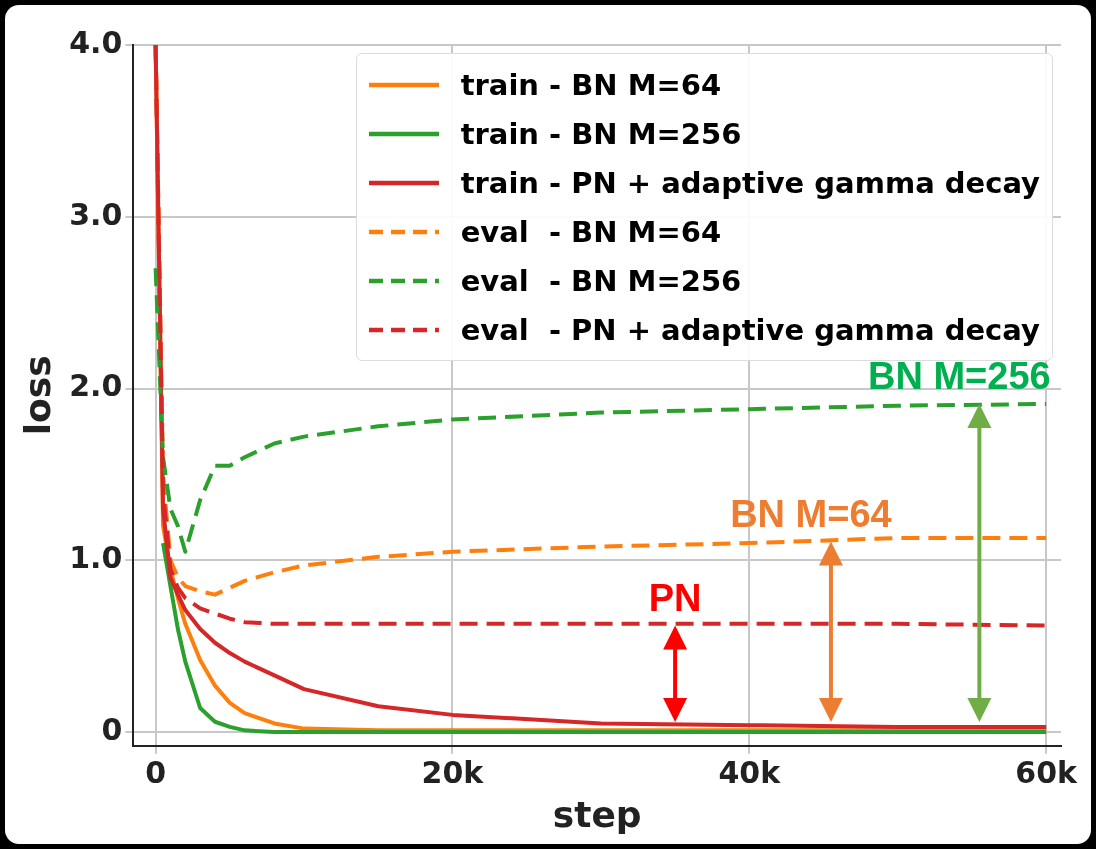 The height and width of the screenshot is (849, 1096). Describe the element at coordinates (591, 84) in the screenshot. I see `legend-label: train - BN M=64` at that location.